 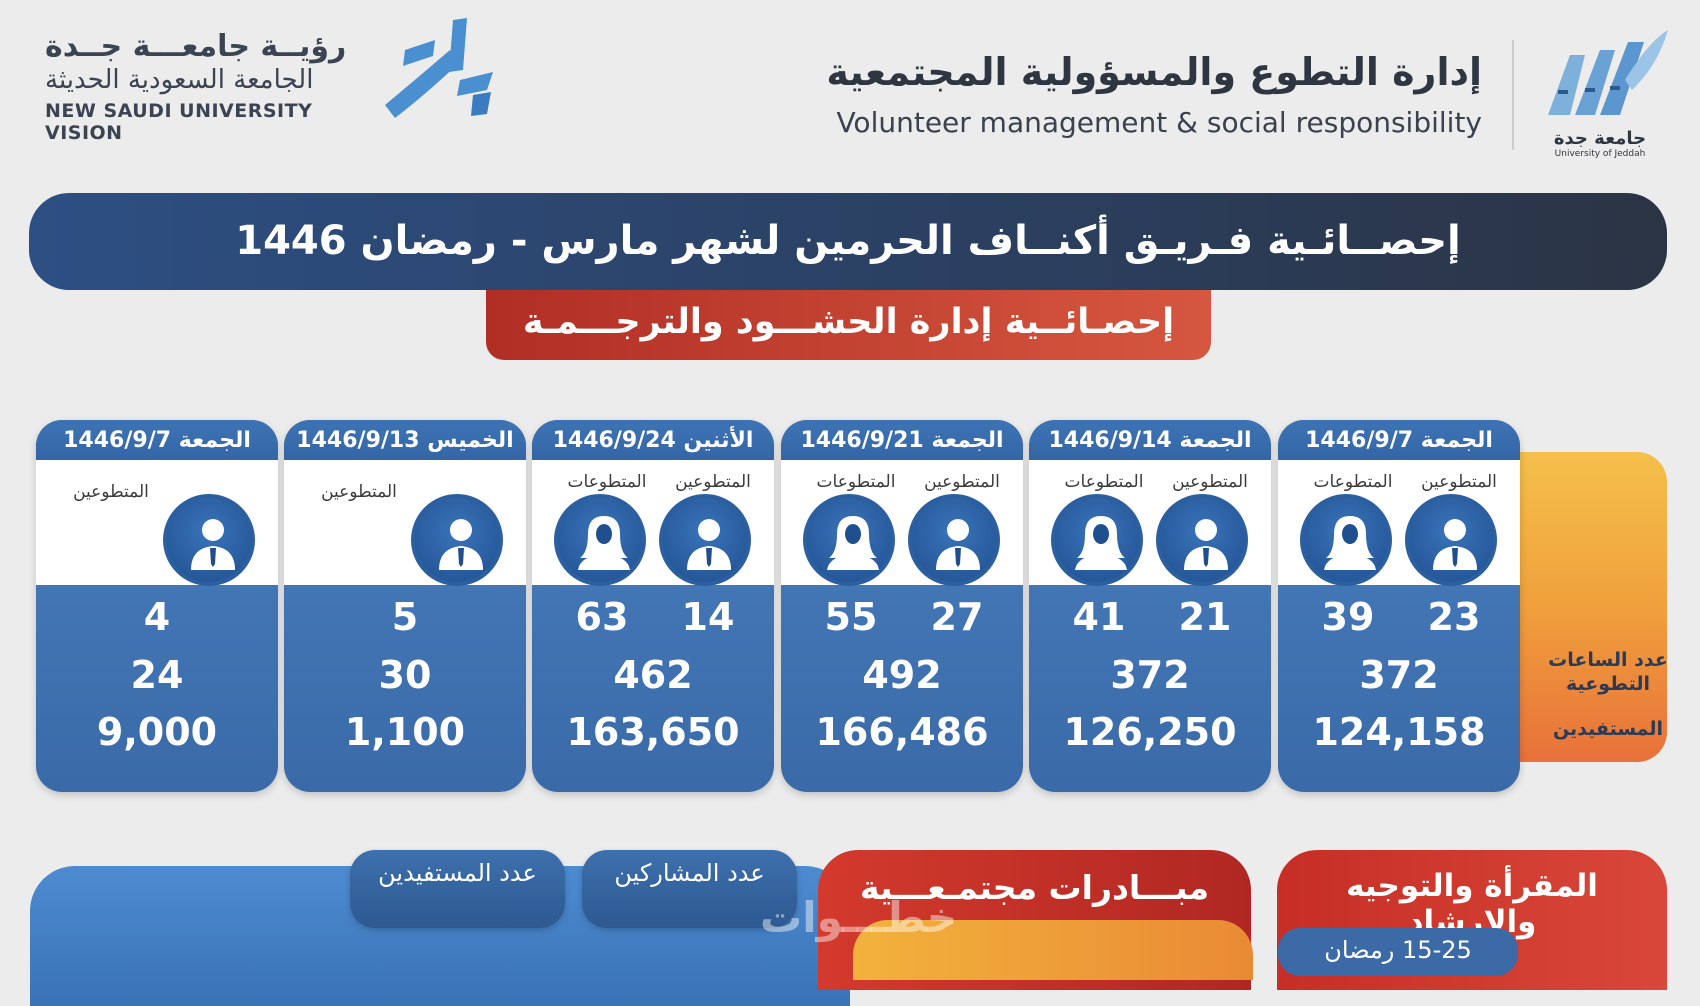 What do you see at coordinates (405, 732) in the screenshot?
I see `beneficiaries-value: 1,100` at bounding box center [405, 732].